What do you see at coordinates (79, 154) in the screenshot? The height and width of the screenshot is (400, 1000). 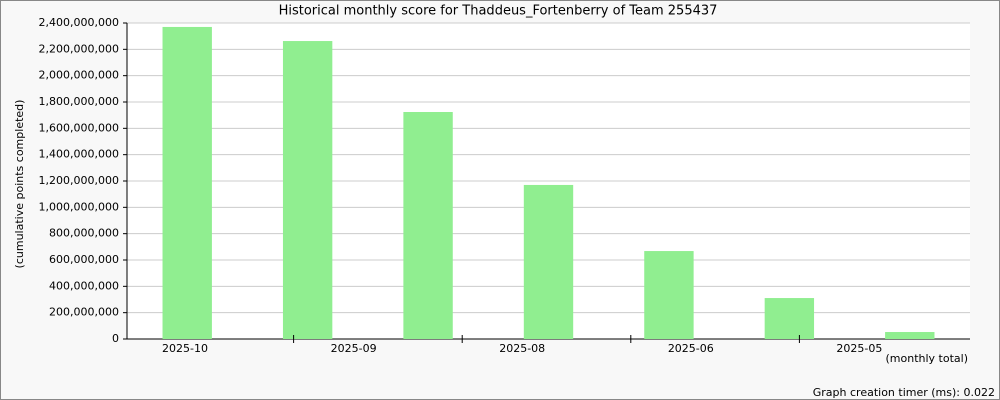 I see `y-tick-label: 1,400,000,000` at bounding box center [79, 154].